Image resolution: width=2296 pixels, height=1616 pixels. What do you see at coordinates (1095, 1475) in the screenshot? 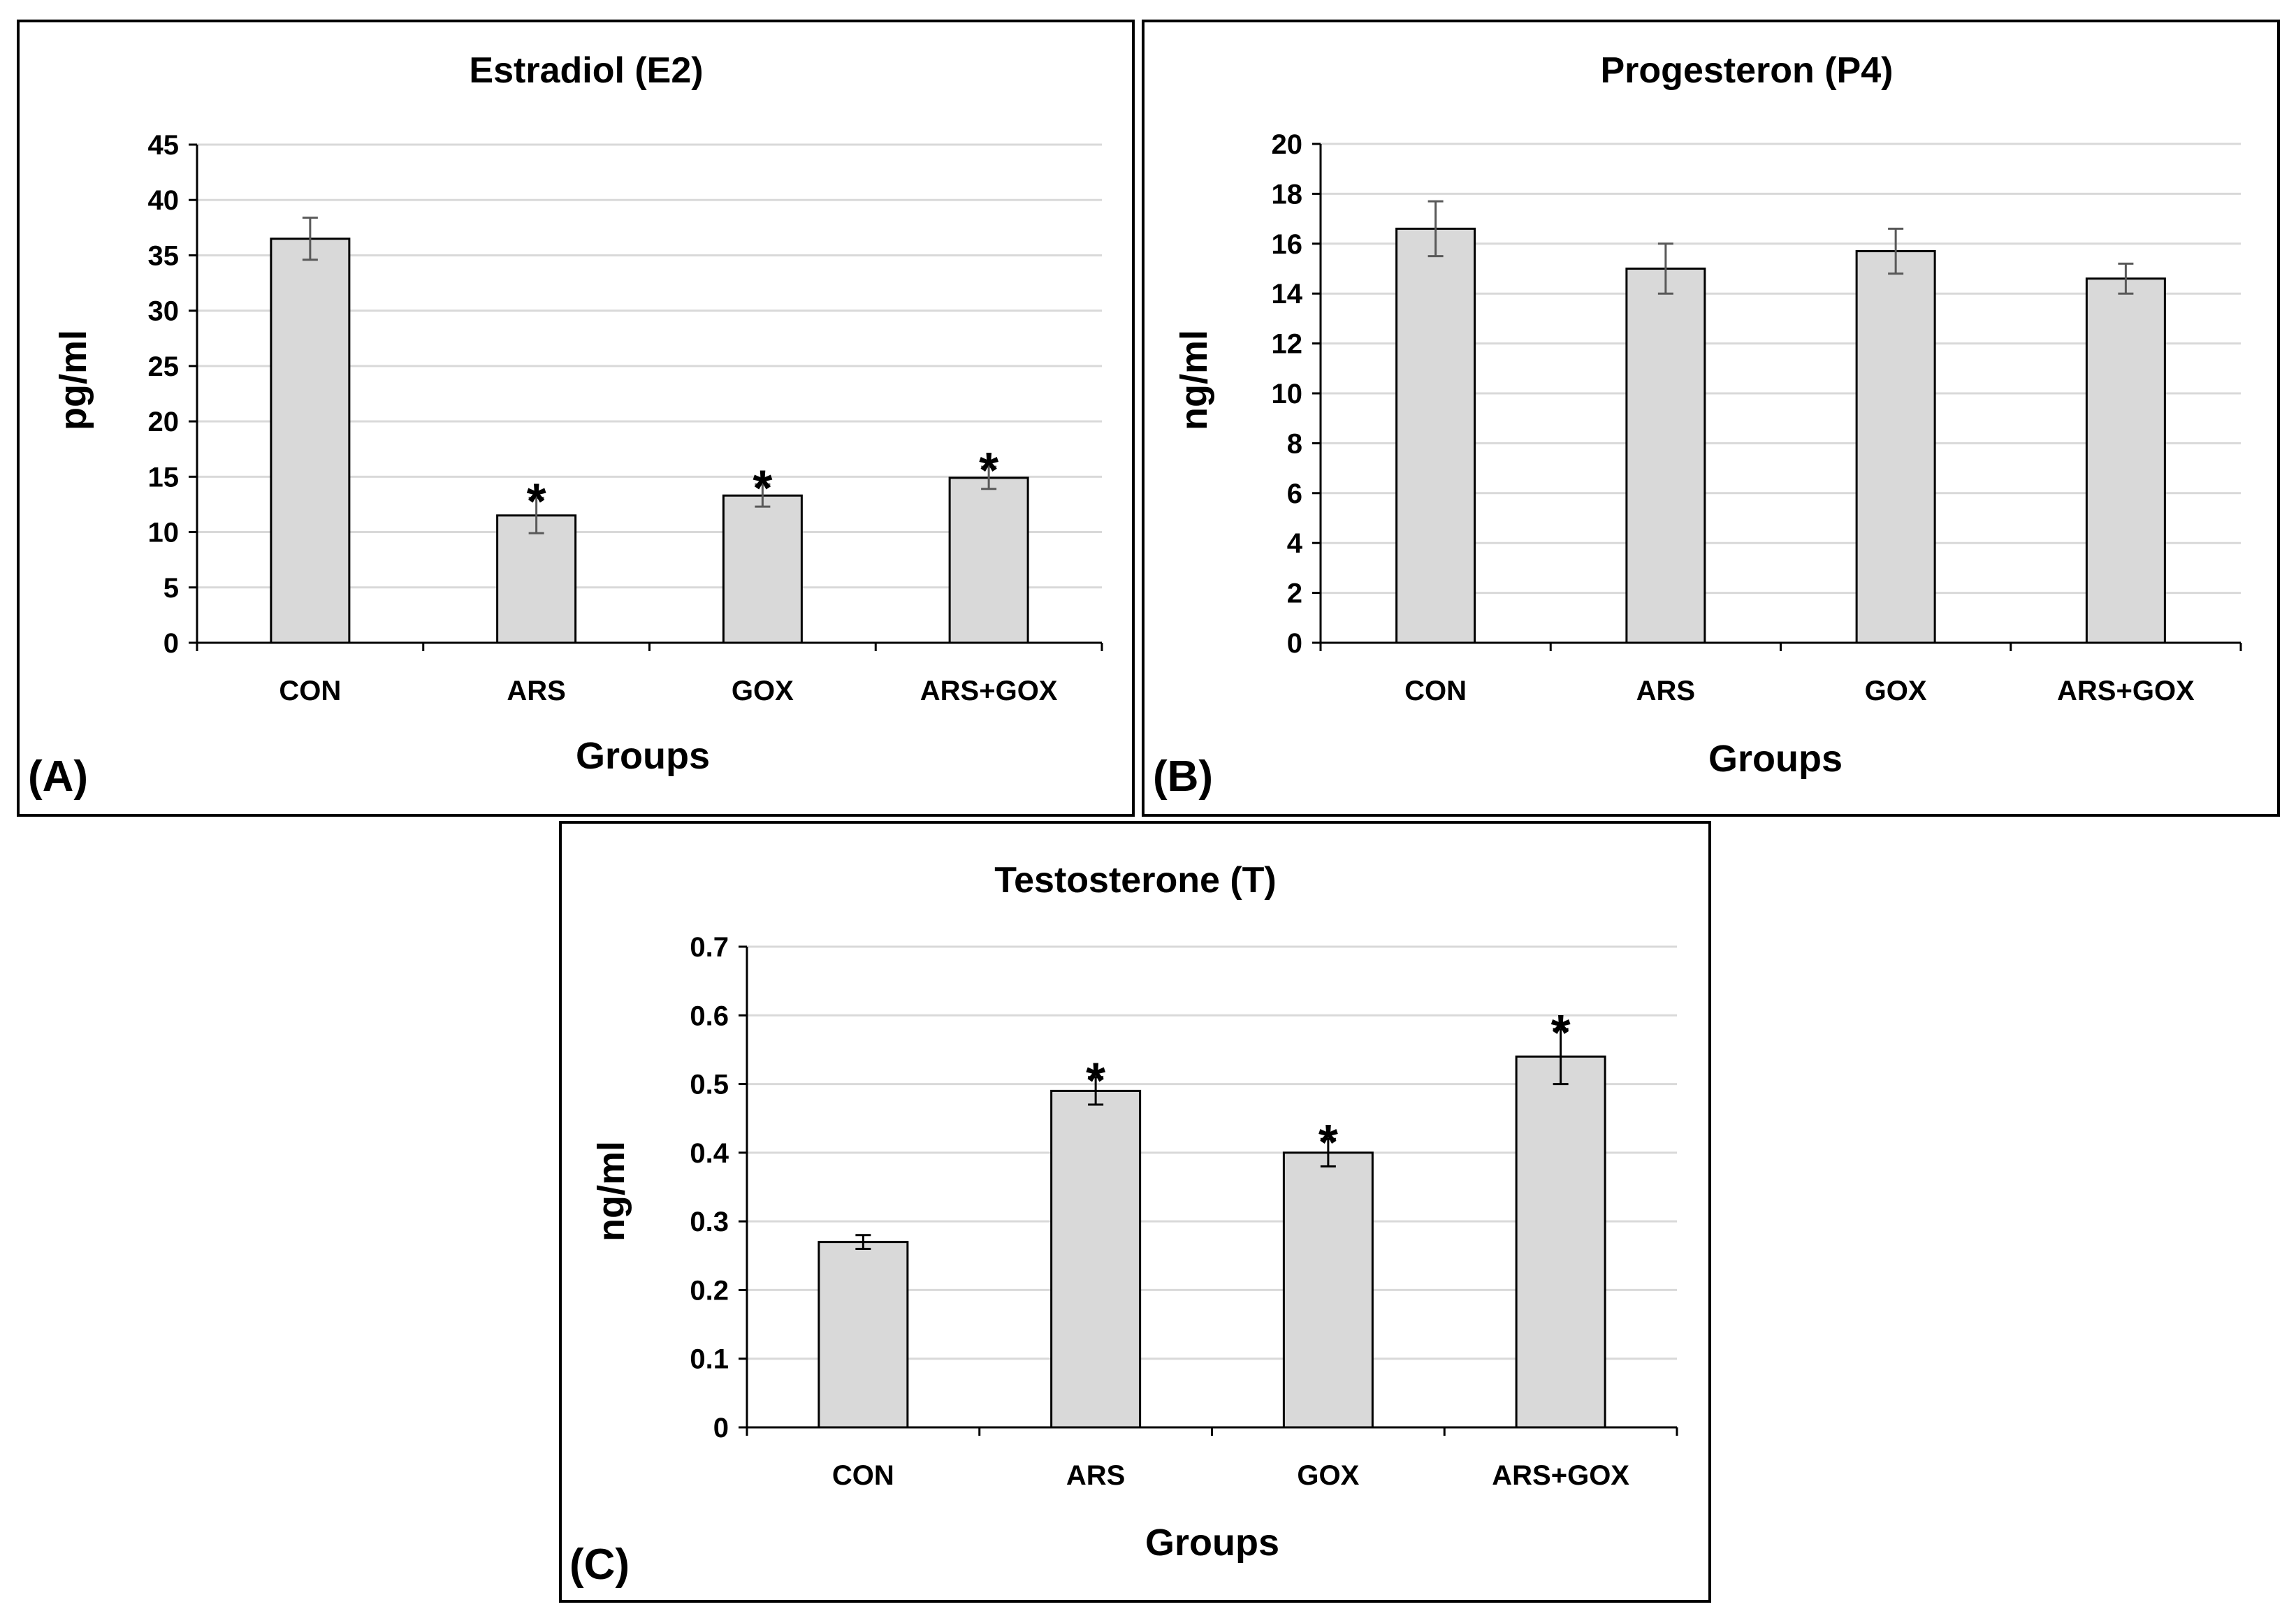
I see `panel-c-category-label: ARS` at bounding box center [1095, 1475].